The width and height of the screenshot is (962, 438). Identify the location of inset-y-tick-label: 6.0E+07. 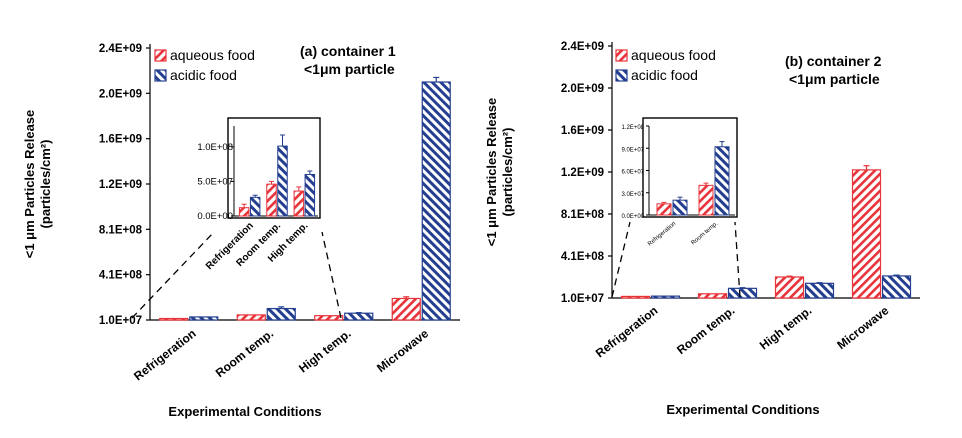
(632, 173).